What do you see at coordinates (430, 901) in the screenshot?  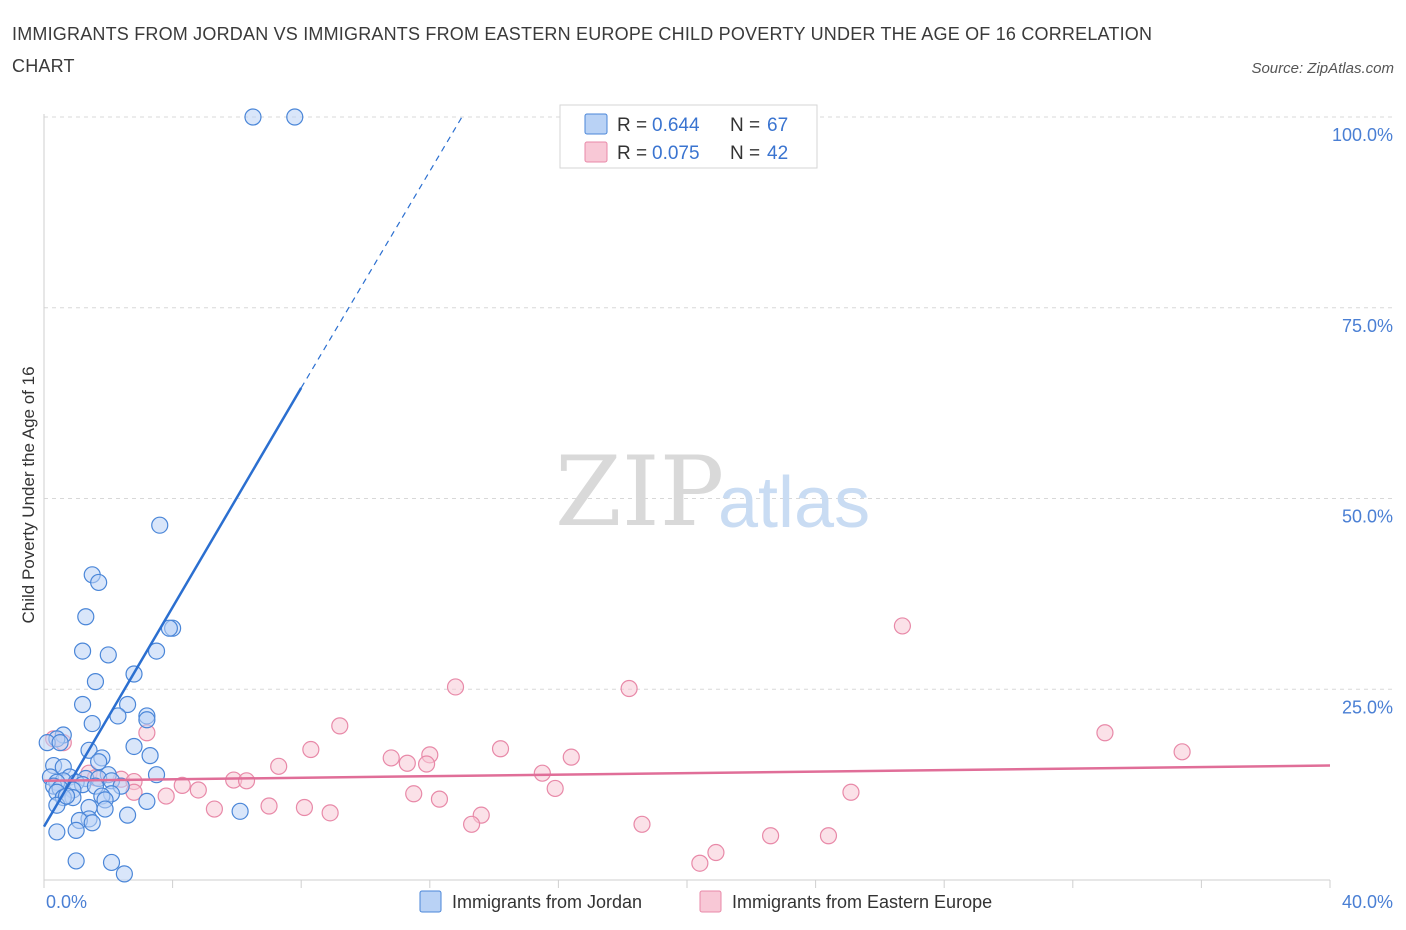 I see `bottom-legend-swatch-jordan` at bounding box center [430, 901].